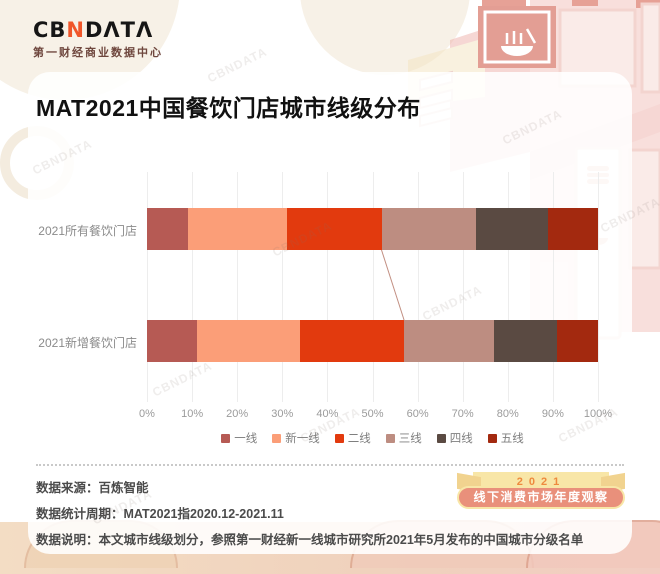 This screenshot has height=574, width=660. I want to click on year-badge: 2021 线下消费市场年度观察, so click(541, 490).